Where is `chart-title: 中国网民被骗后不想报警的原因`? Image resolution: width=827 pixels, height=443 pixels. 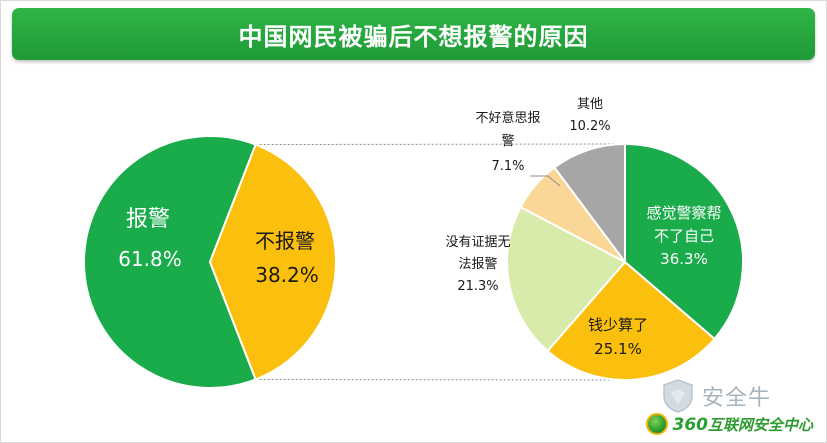 chart-title: 中国网民被骗后不想报警的原因 is located at coordinates (413, 36).